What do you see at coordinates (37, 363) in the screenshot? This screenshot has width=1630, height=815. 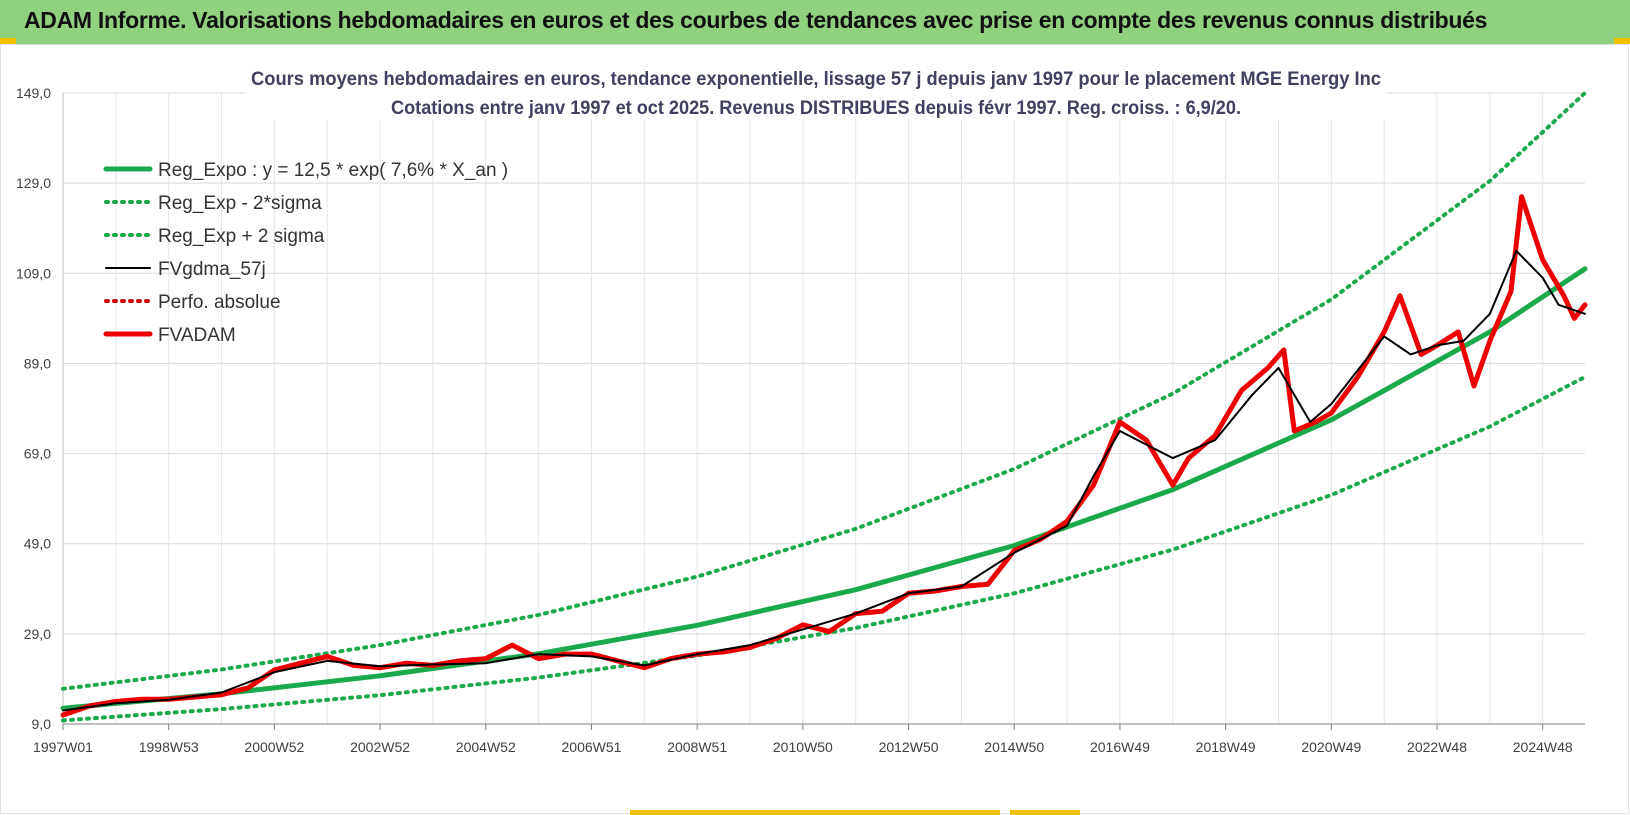 I see `y-tick-label: 89,0` at bounding box center [37, 363].